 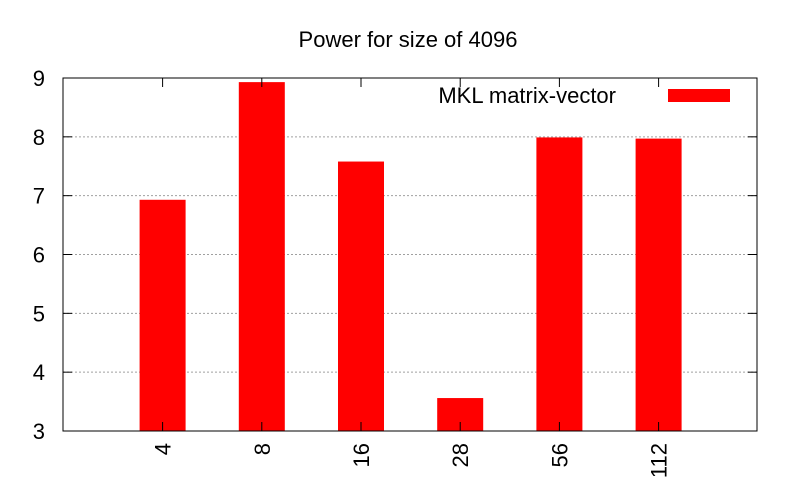 I want to click on x-tick-label: 112, so click(x=659, y=460).